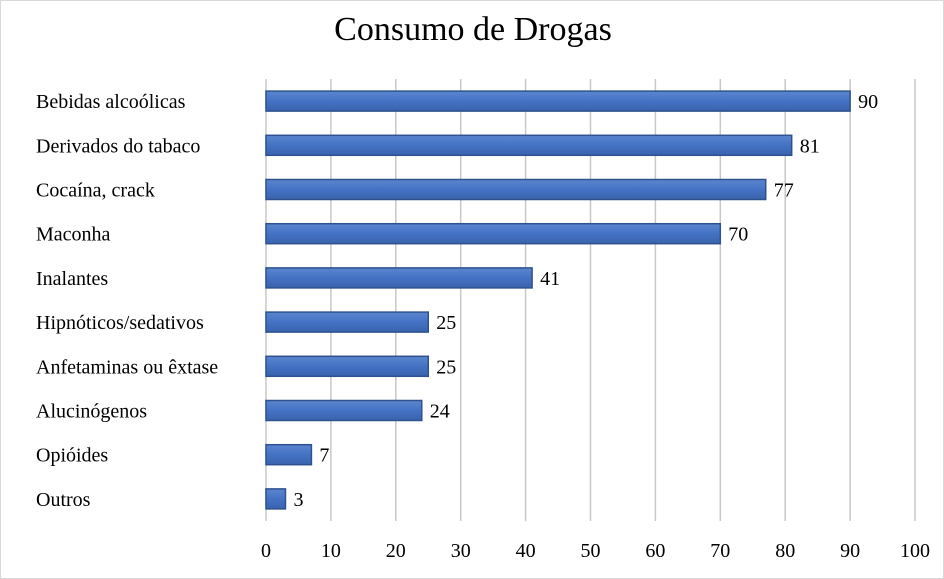 This screenshot has height=579, width=944. Describe the element at coordinates (331, 551) in the screenshot. I see `x-tick-label: 10` at that location.